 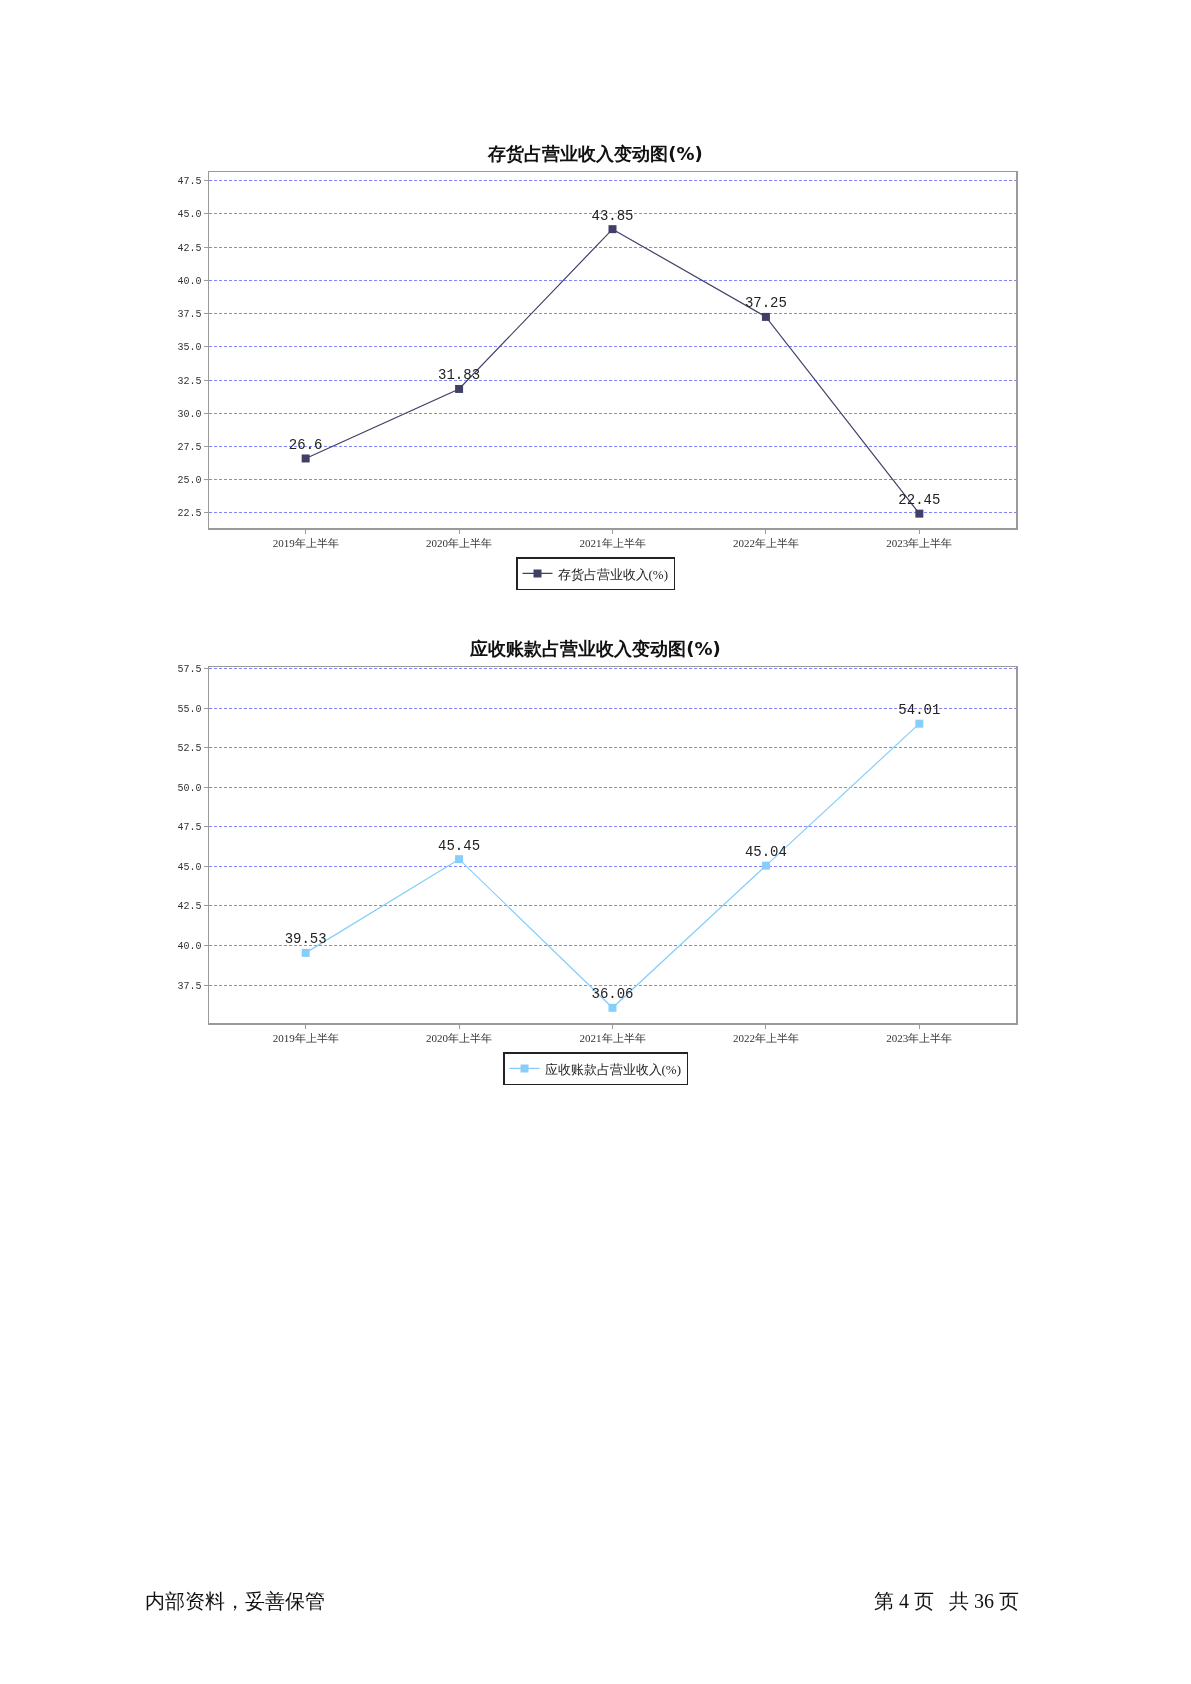 What do you see at coordinates (595, 649) in the screenshot?
I see `chart-title: 应收账款占营业收入变动图(%)` at bounding box center [595, 649].